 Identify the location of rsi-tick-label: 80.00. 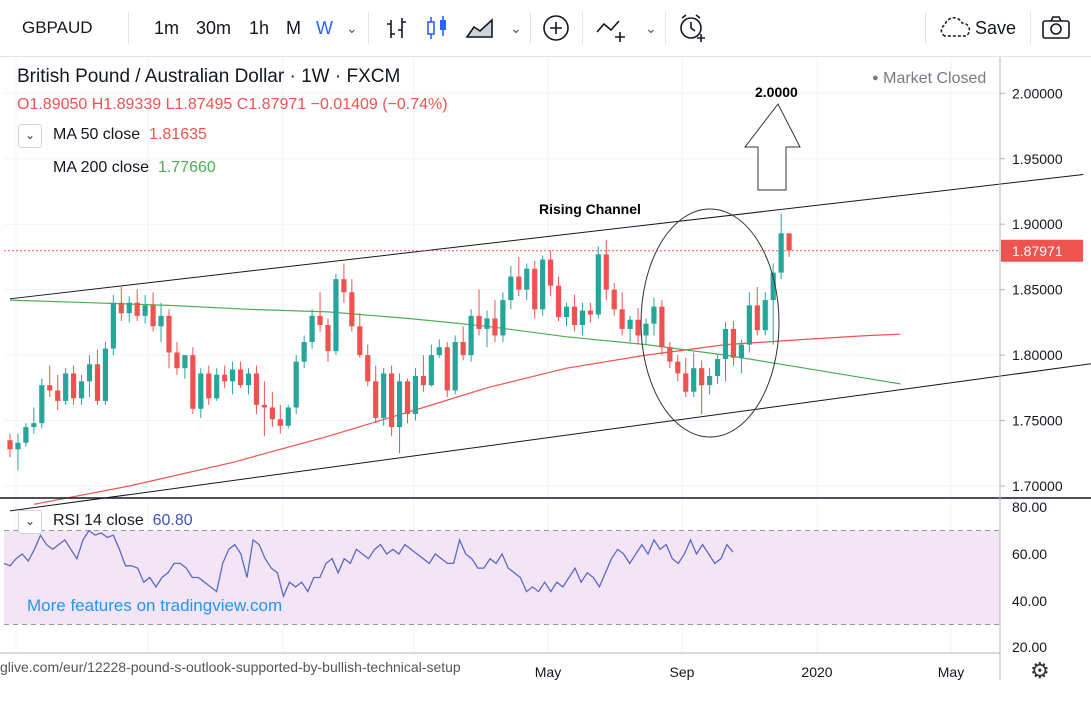
(1029, 507).